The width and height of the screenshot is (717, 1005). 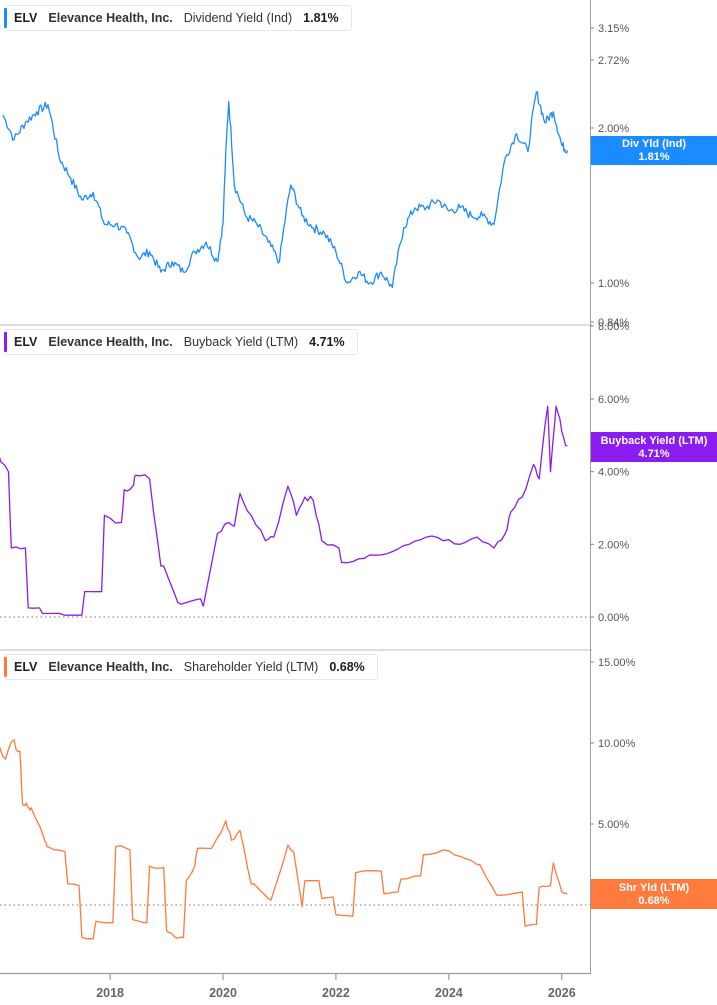 I want to click on y-tick-label: 4.00%, so click(x=613, y=473).